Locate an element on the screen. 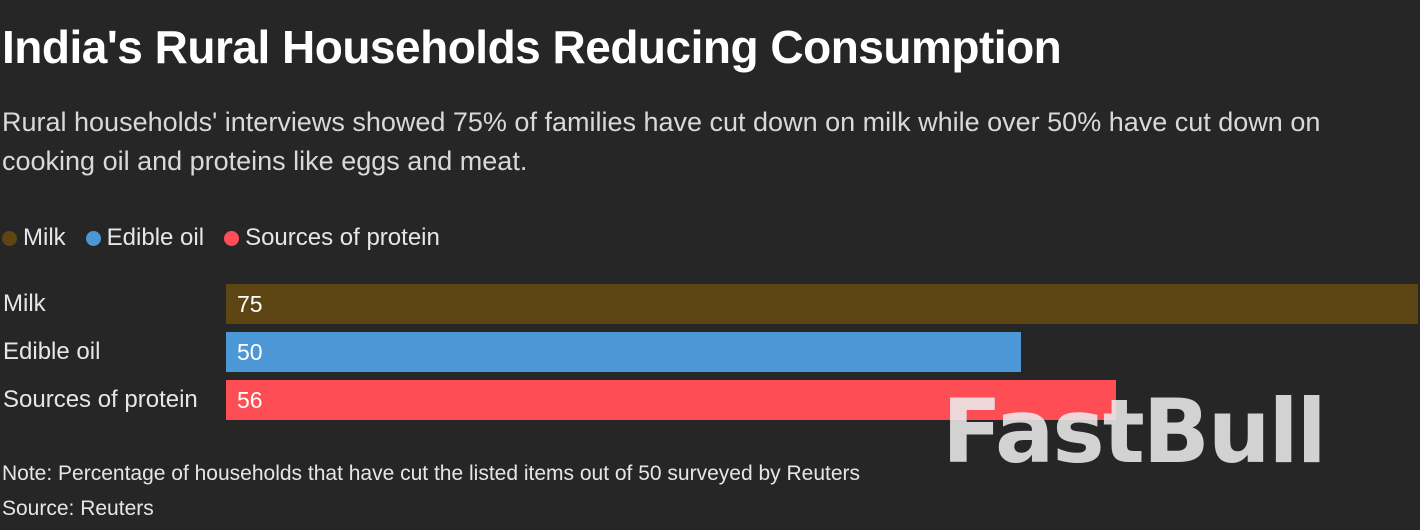 The height and width of the screenshot is (530, 1420). chart-source: Source: Reuters is located at coordinates (78, 508).